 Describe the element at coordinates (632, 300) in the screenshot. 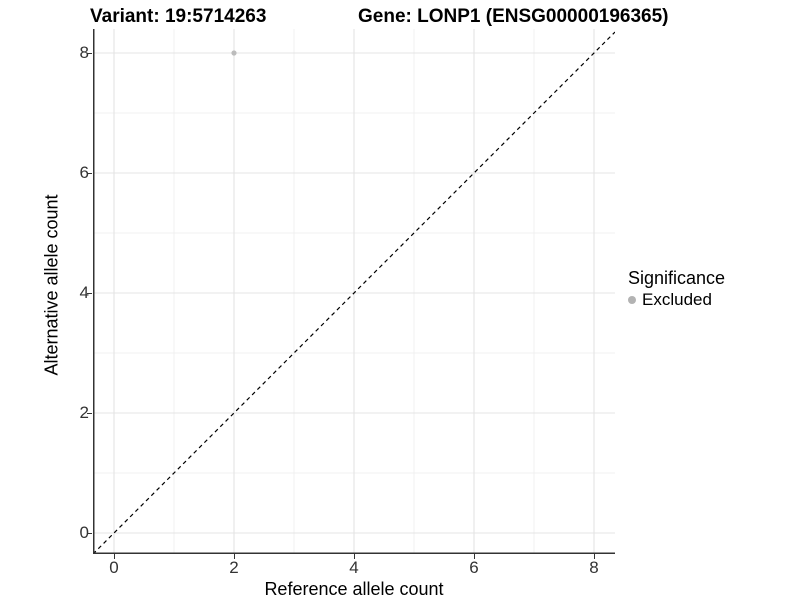

I see `excluded-point-icon` at that location.